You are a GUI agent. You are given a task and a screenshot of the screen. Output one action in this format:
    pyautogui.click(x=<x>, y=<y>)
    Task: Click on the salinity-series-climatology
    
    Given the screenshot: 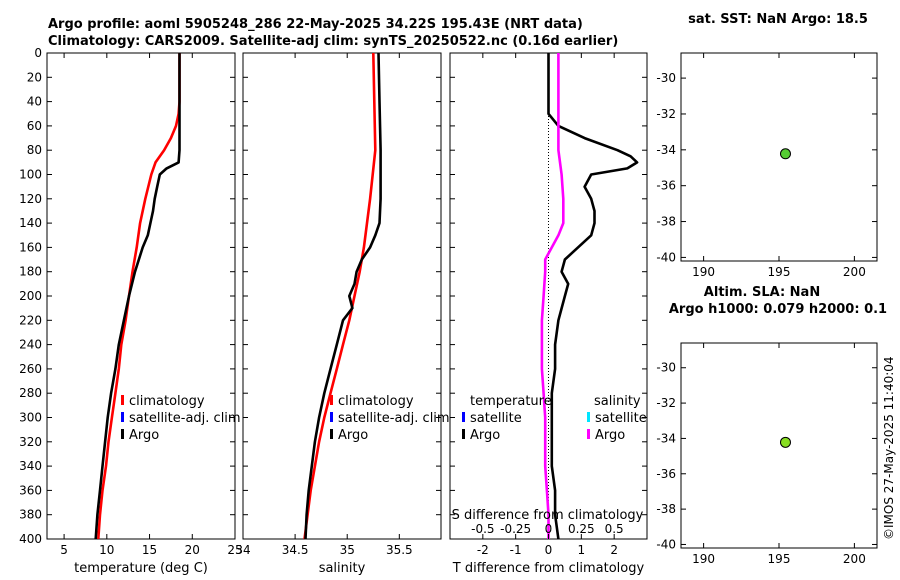 What is the action you would take?
    pyautogui.click(x=340, y=296)
    